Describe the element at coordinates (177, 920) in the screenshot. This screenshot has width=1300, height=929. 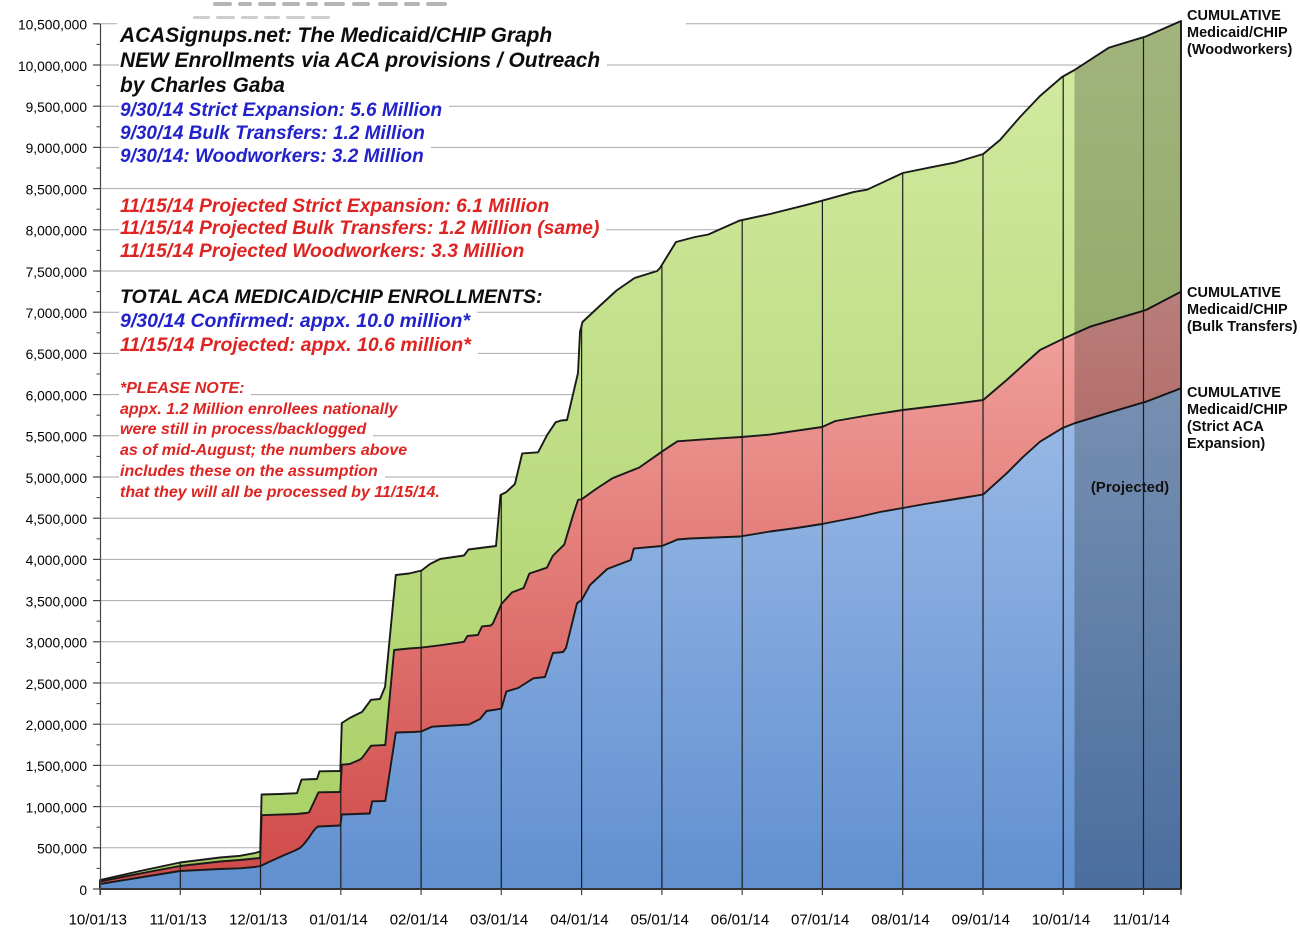
I see `svg-text: 11/01/13` at that location.